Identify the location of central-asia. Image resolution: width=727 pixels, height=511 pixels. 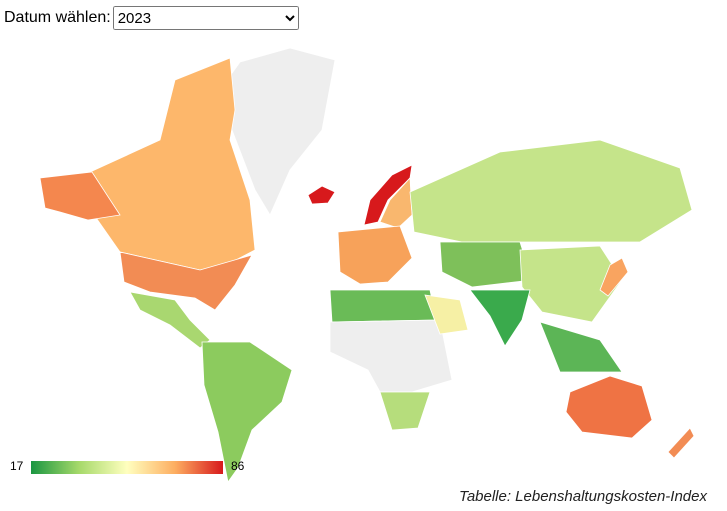
(486, 264).